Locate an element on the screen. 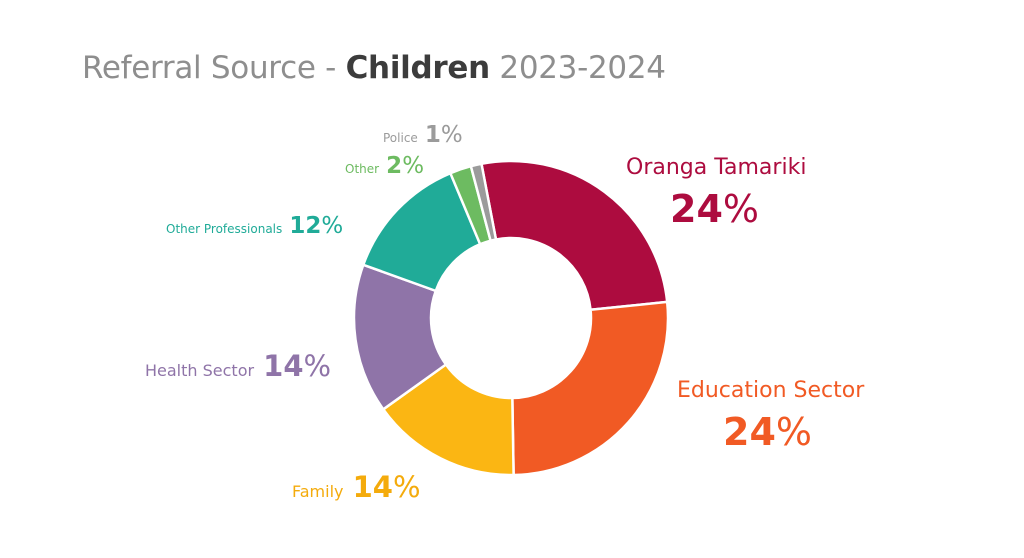  label-name: Police is located at coordinates (400, 138).